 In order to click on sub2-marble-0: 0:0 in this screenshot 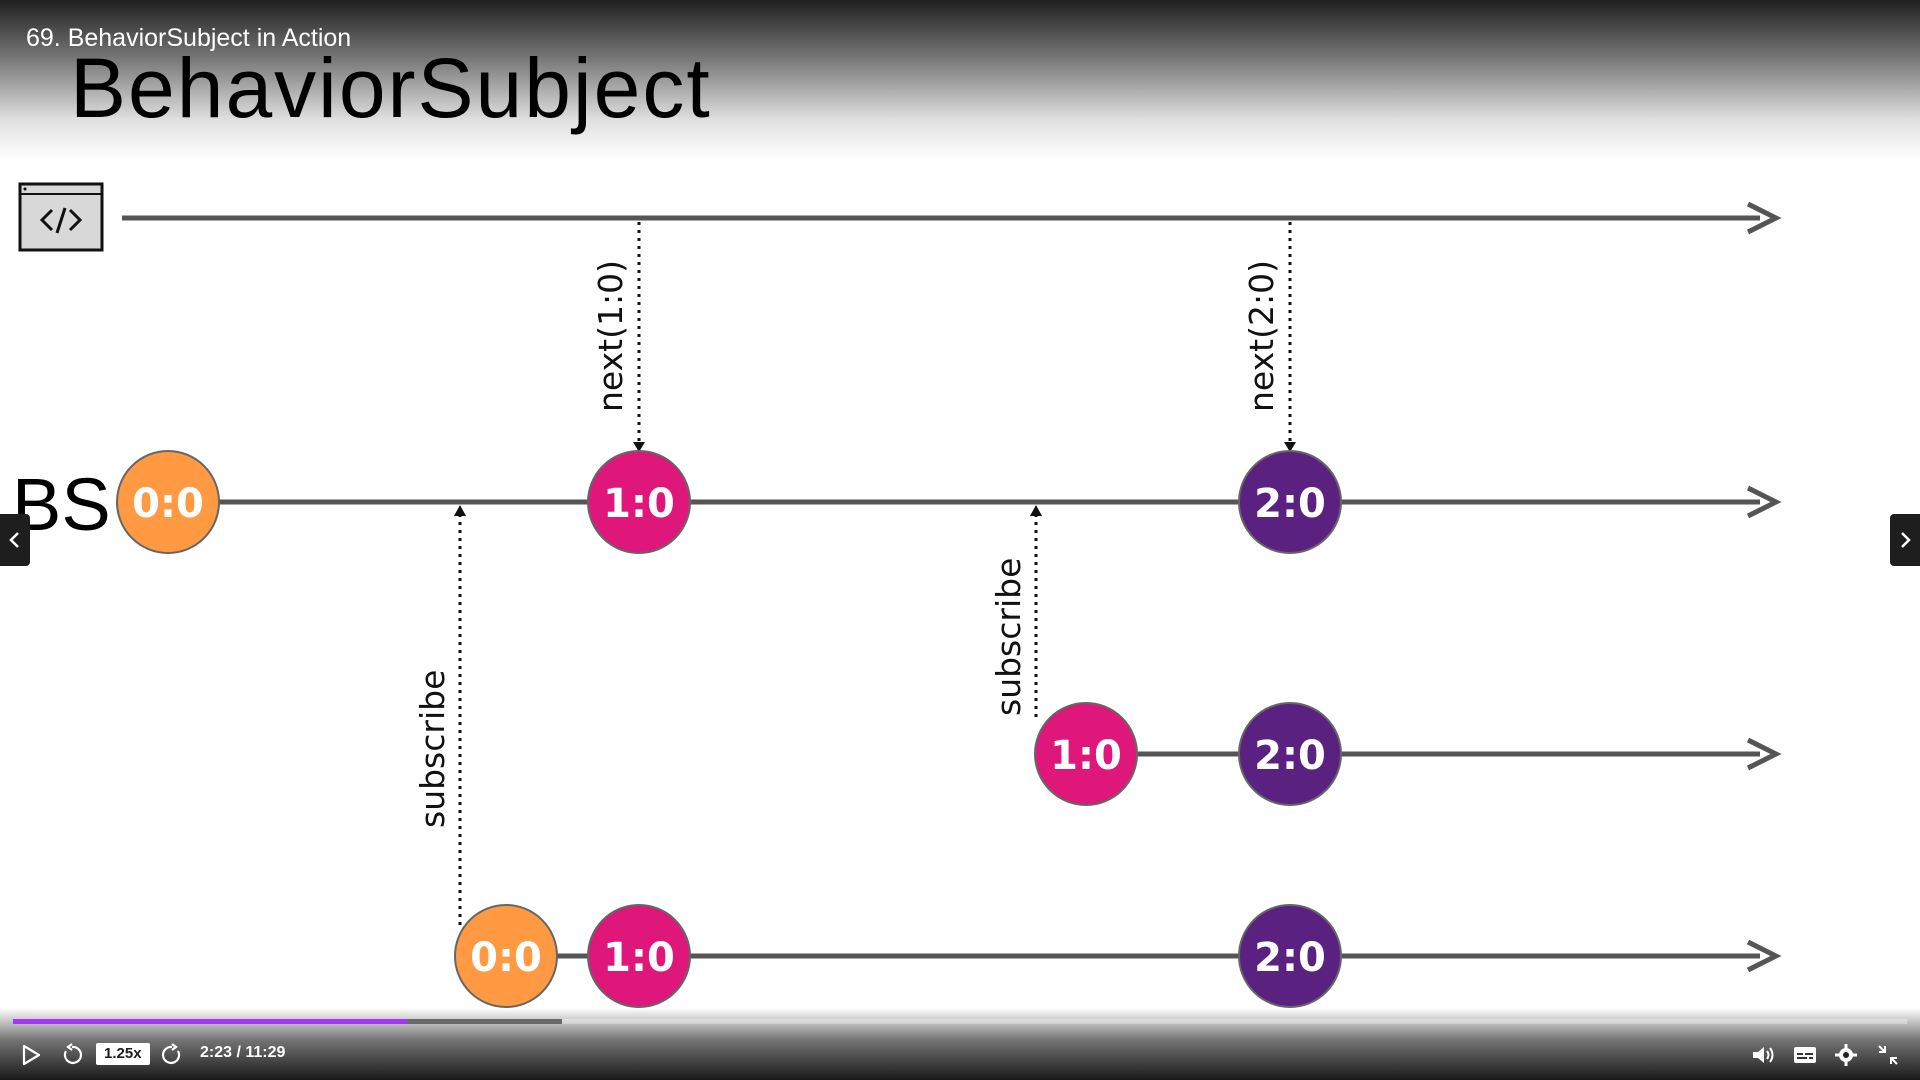, I will do `click(506, 956)`.